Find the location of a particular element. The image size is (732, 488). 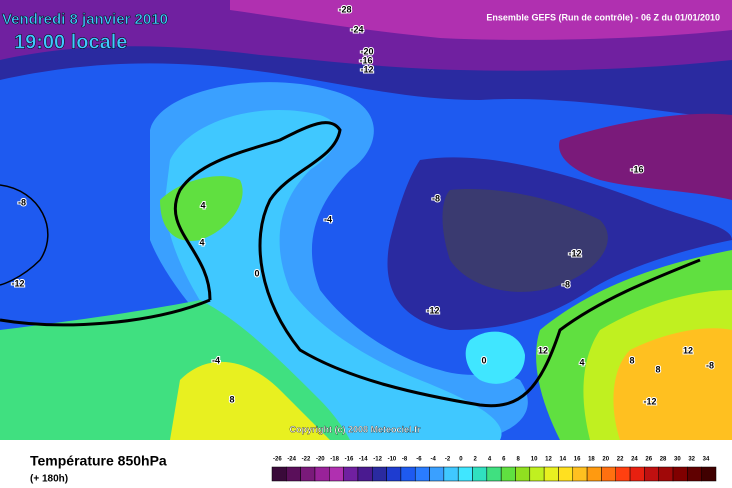

legend-tick-label: 14 is located at coordinates (562, 460).